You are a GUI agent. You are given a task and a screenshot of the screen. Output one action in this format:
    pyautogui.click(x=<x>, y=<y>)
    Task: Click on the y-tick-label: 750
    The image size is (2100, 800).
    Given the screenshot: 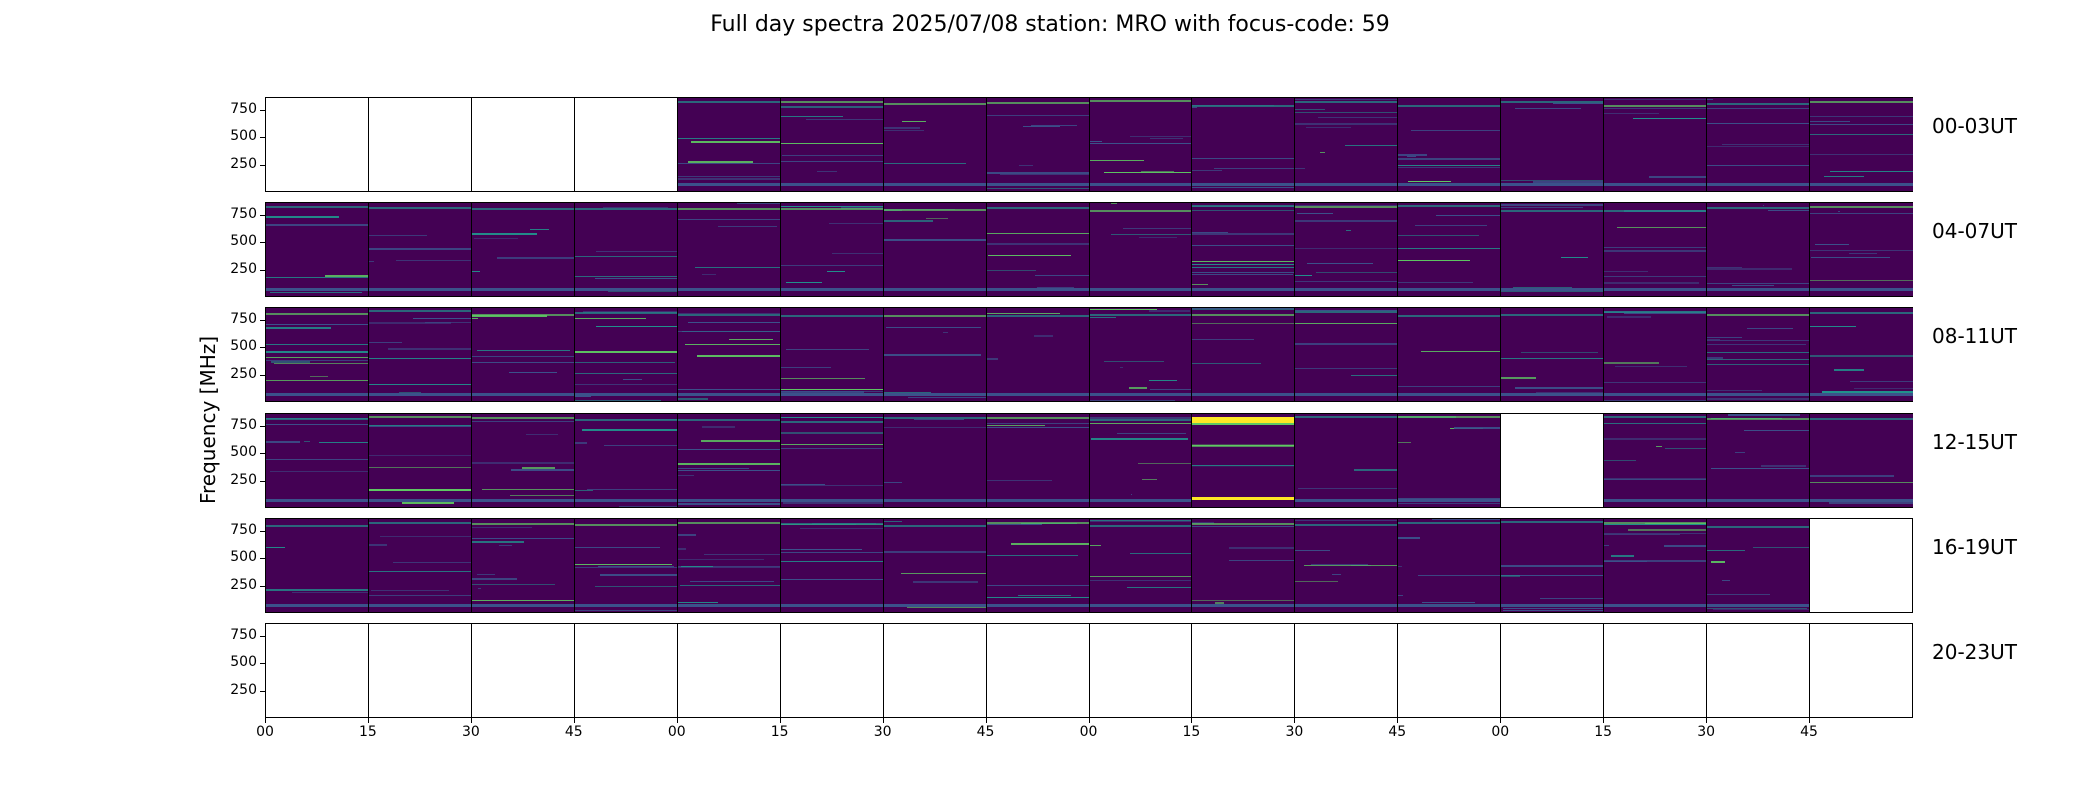 What is the action you would take?
    pyautogui.click(x=243, y=319)
    